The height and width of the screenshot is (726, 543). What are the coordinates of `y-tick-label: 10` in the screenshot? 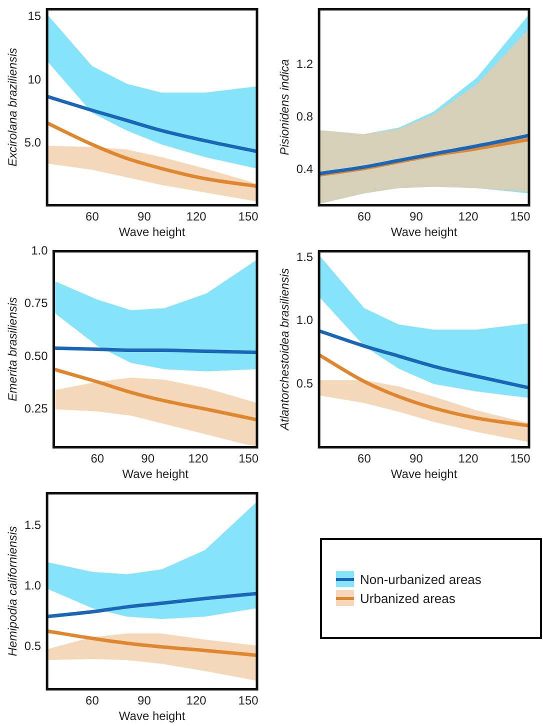 It's located at (35, 79).